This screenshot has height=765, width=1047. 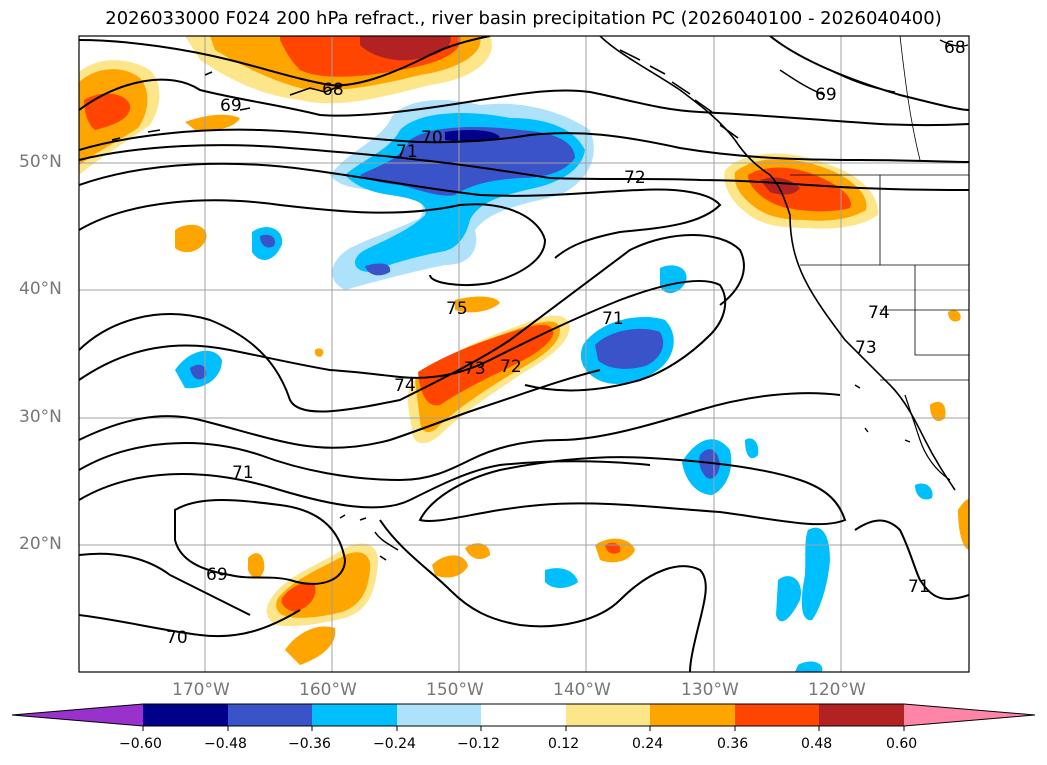 What do you see at coordinates (225, 744) in the screenshot?
I see `colorbar-tick-label: −0.48` at bounding box center [225, 744].